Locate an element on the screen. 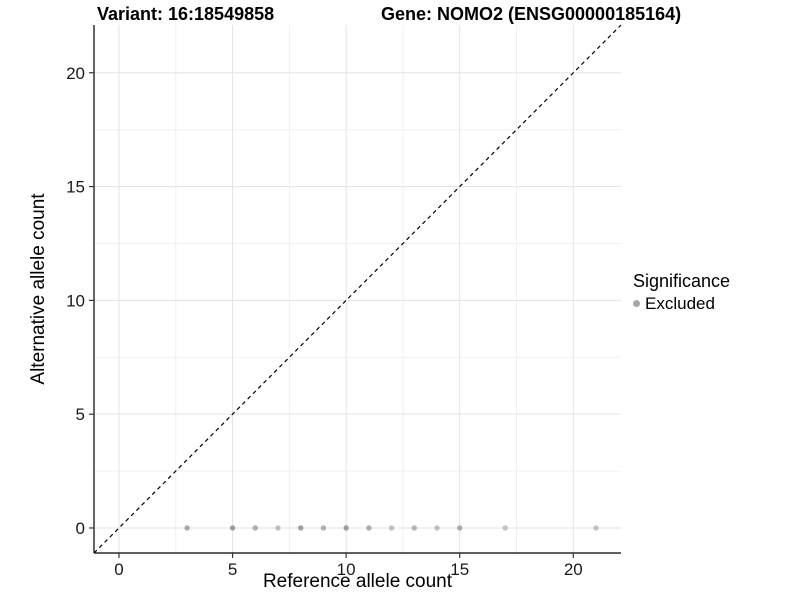  x-tick-label: 5 is located at coordinates (232, 569).